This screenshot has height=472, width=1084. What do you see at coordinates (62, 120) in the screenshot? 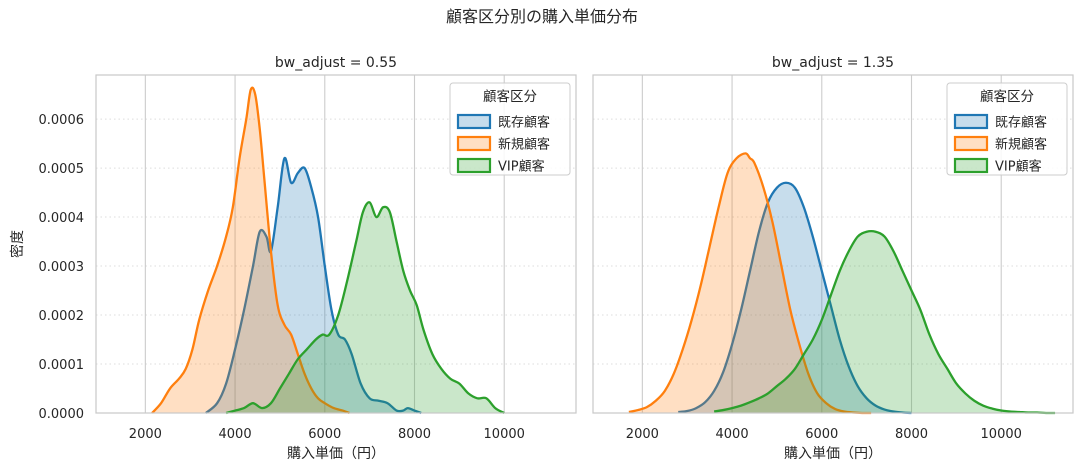
I see `y-tick-label: 0.0006` at bounding box center [62, 120].